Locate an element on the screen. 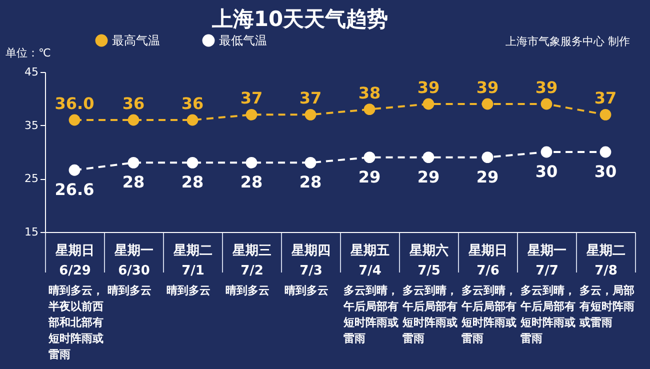 This screenshot has width=650, height=369. x-tick-label: 星期六 7/5 is located at coordinates (428, 260).